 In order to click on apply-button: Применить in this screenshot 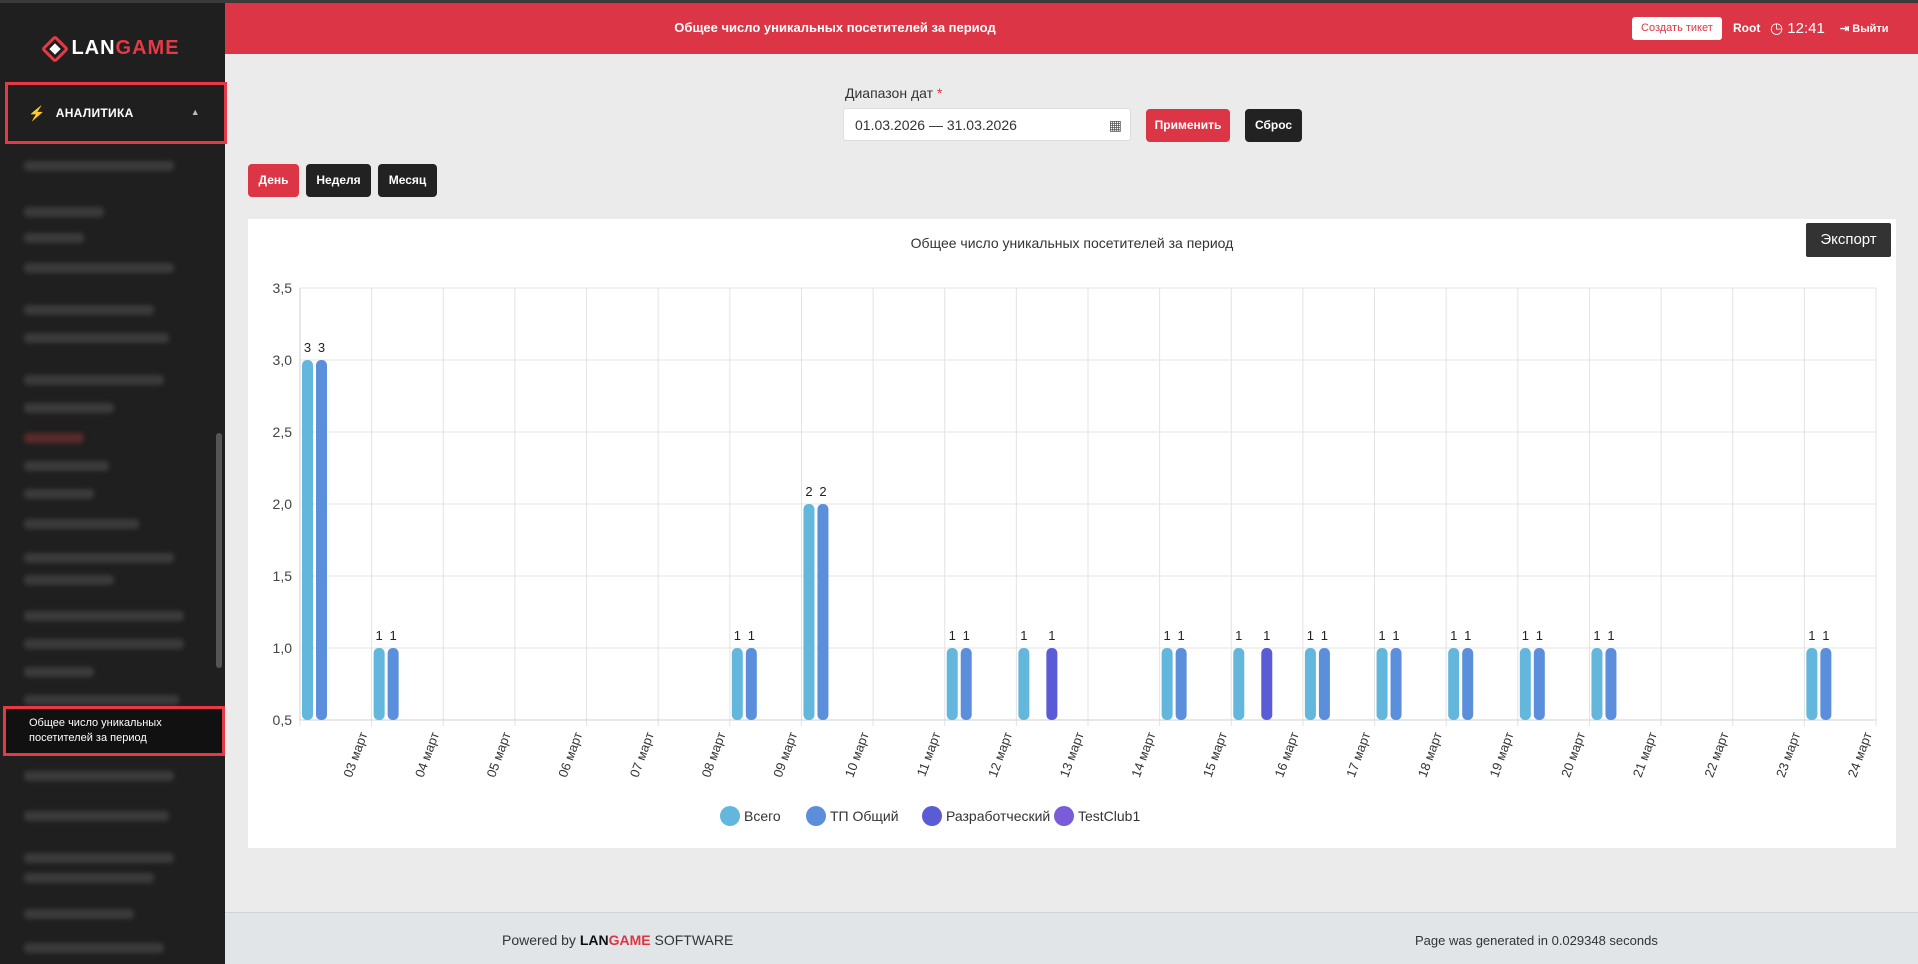, I will do `click(1188, 125)`.